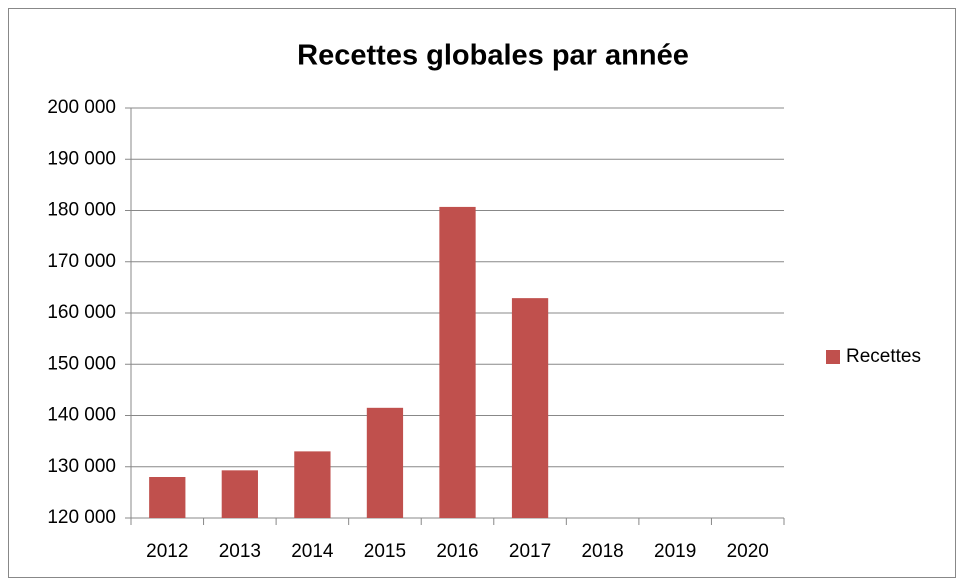  I want to click on y-tick-label: 120 000, so click(81, 517).